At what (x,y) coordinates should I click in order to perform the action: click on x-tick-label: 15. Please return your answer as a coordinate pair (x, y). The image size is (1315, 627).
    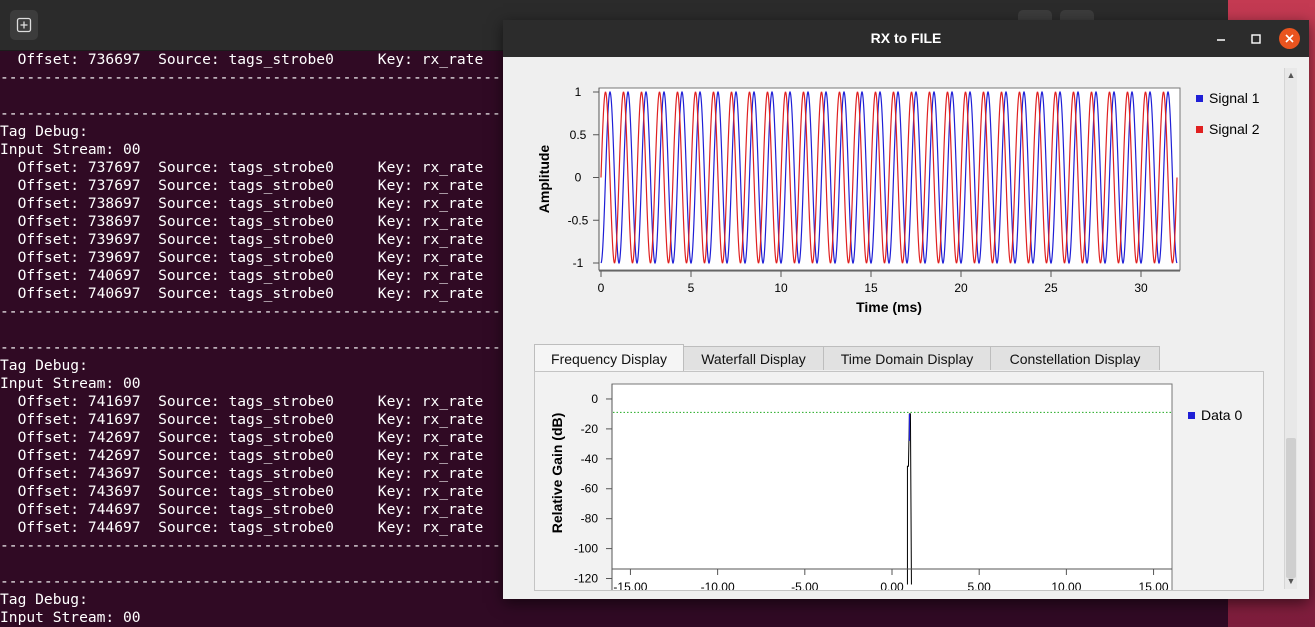
    Looking at the image, I should click on (871, 288).